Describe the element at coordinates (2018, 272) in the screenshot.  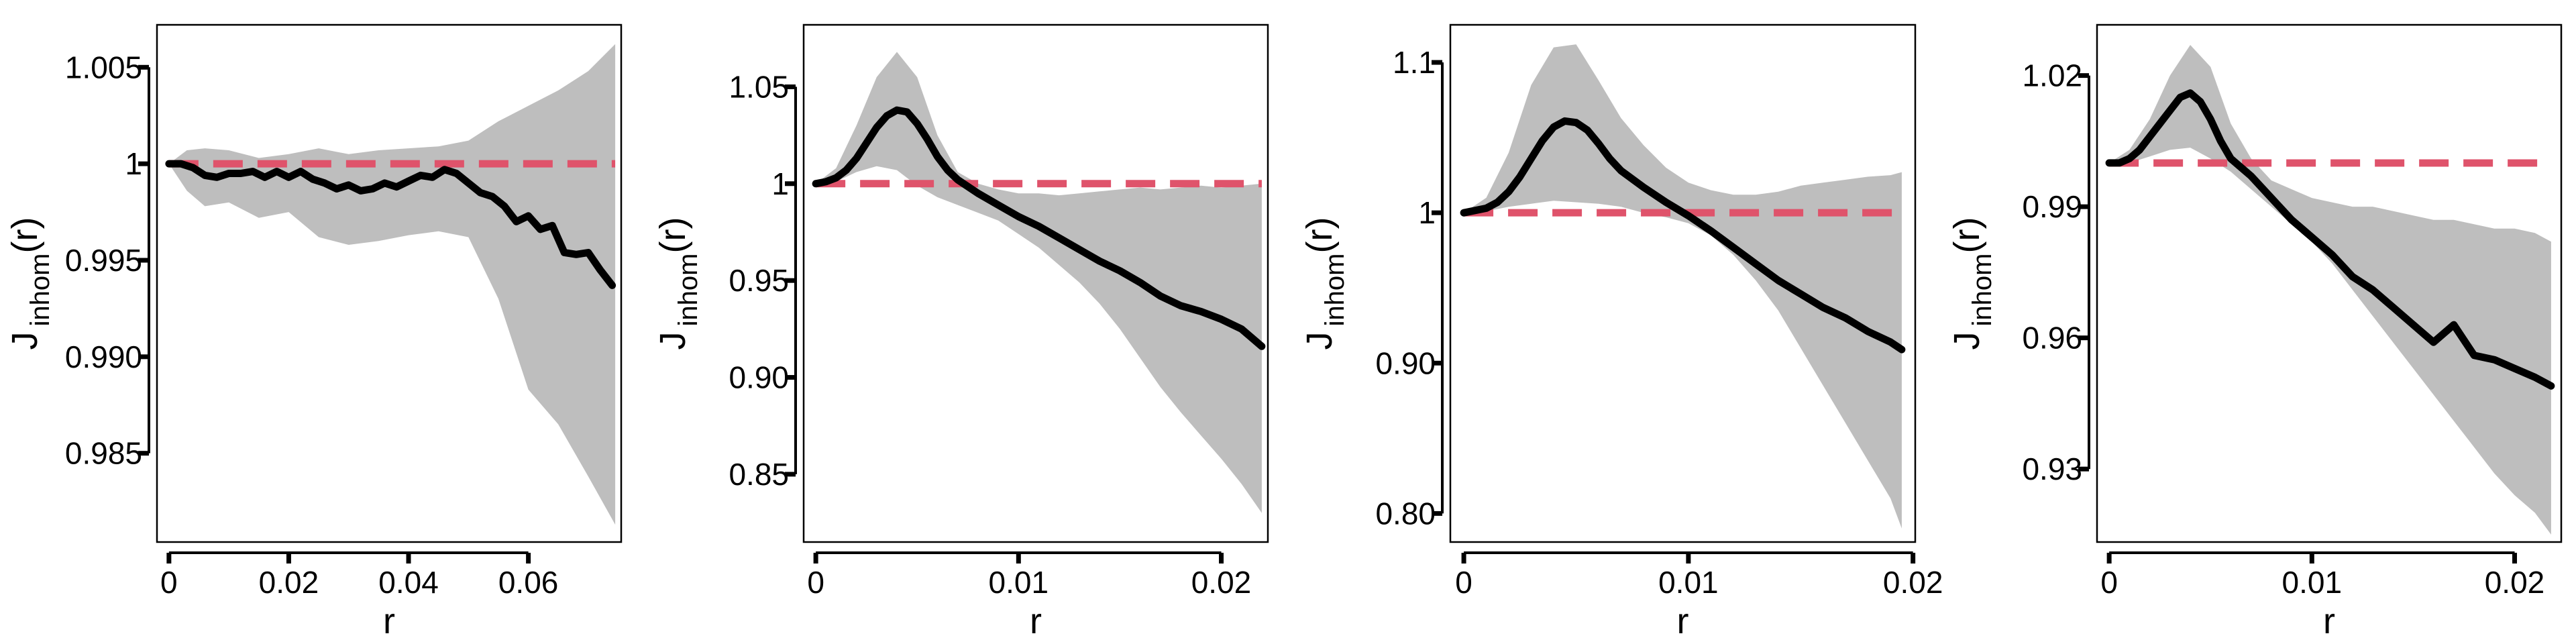
I see `y-axis: 0.93 0.96 0.99 1.02 Jinhom(r)` at that location.